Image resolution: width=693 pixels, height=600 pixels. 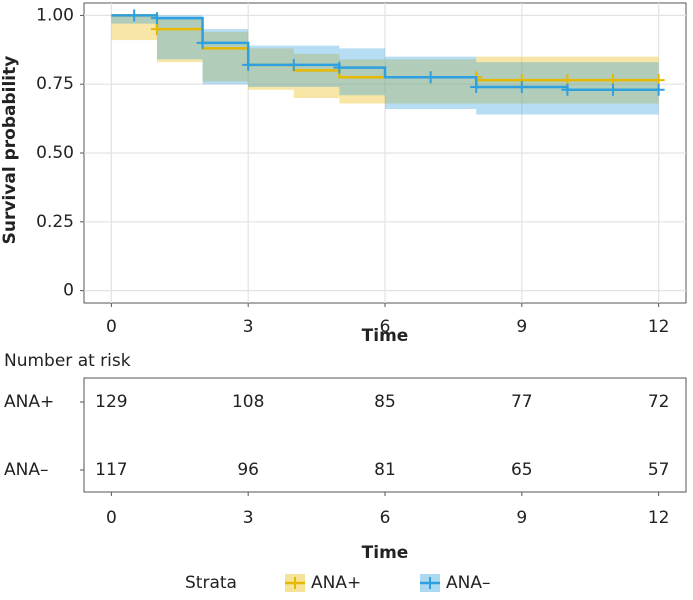 I want to click on y-tick-label: 1.00, so click(x=55, y=15).